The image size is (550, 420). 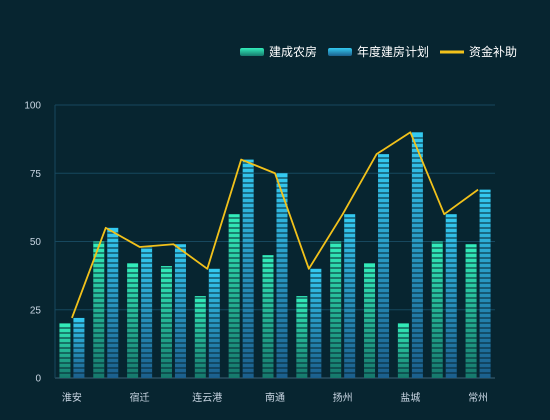 I want to click on legend-item-funding: 资金补助, so click(x=478, y=51).